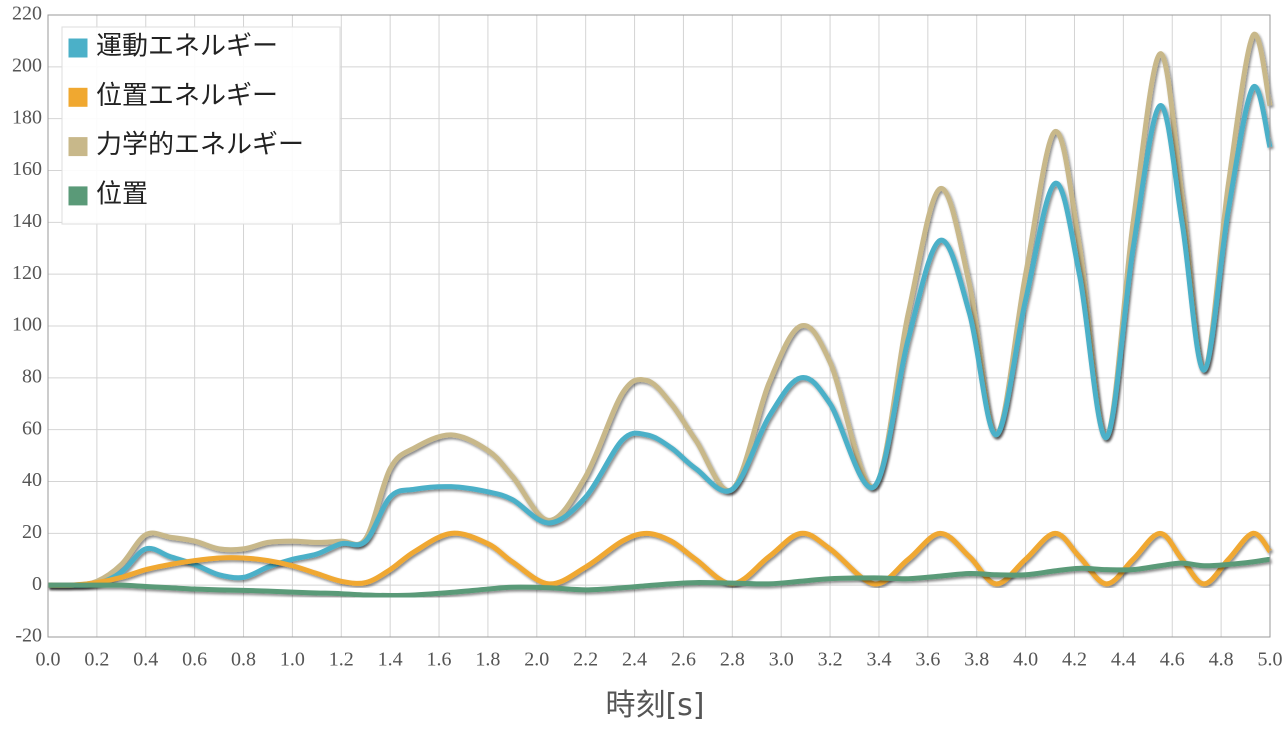  I want to click on legend-label: 位置エネルギー, so click(187, 96).